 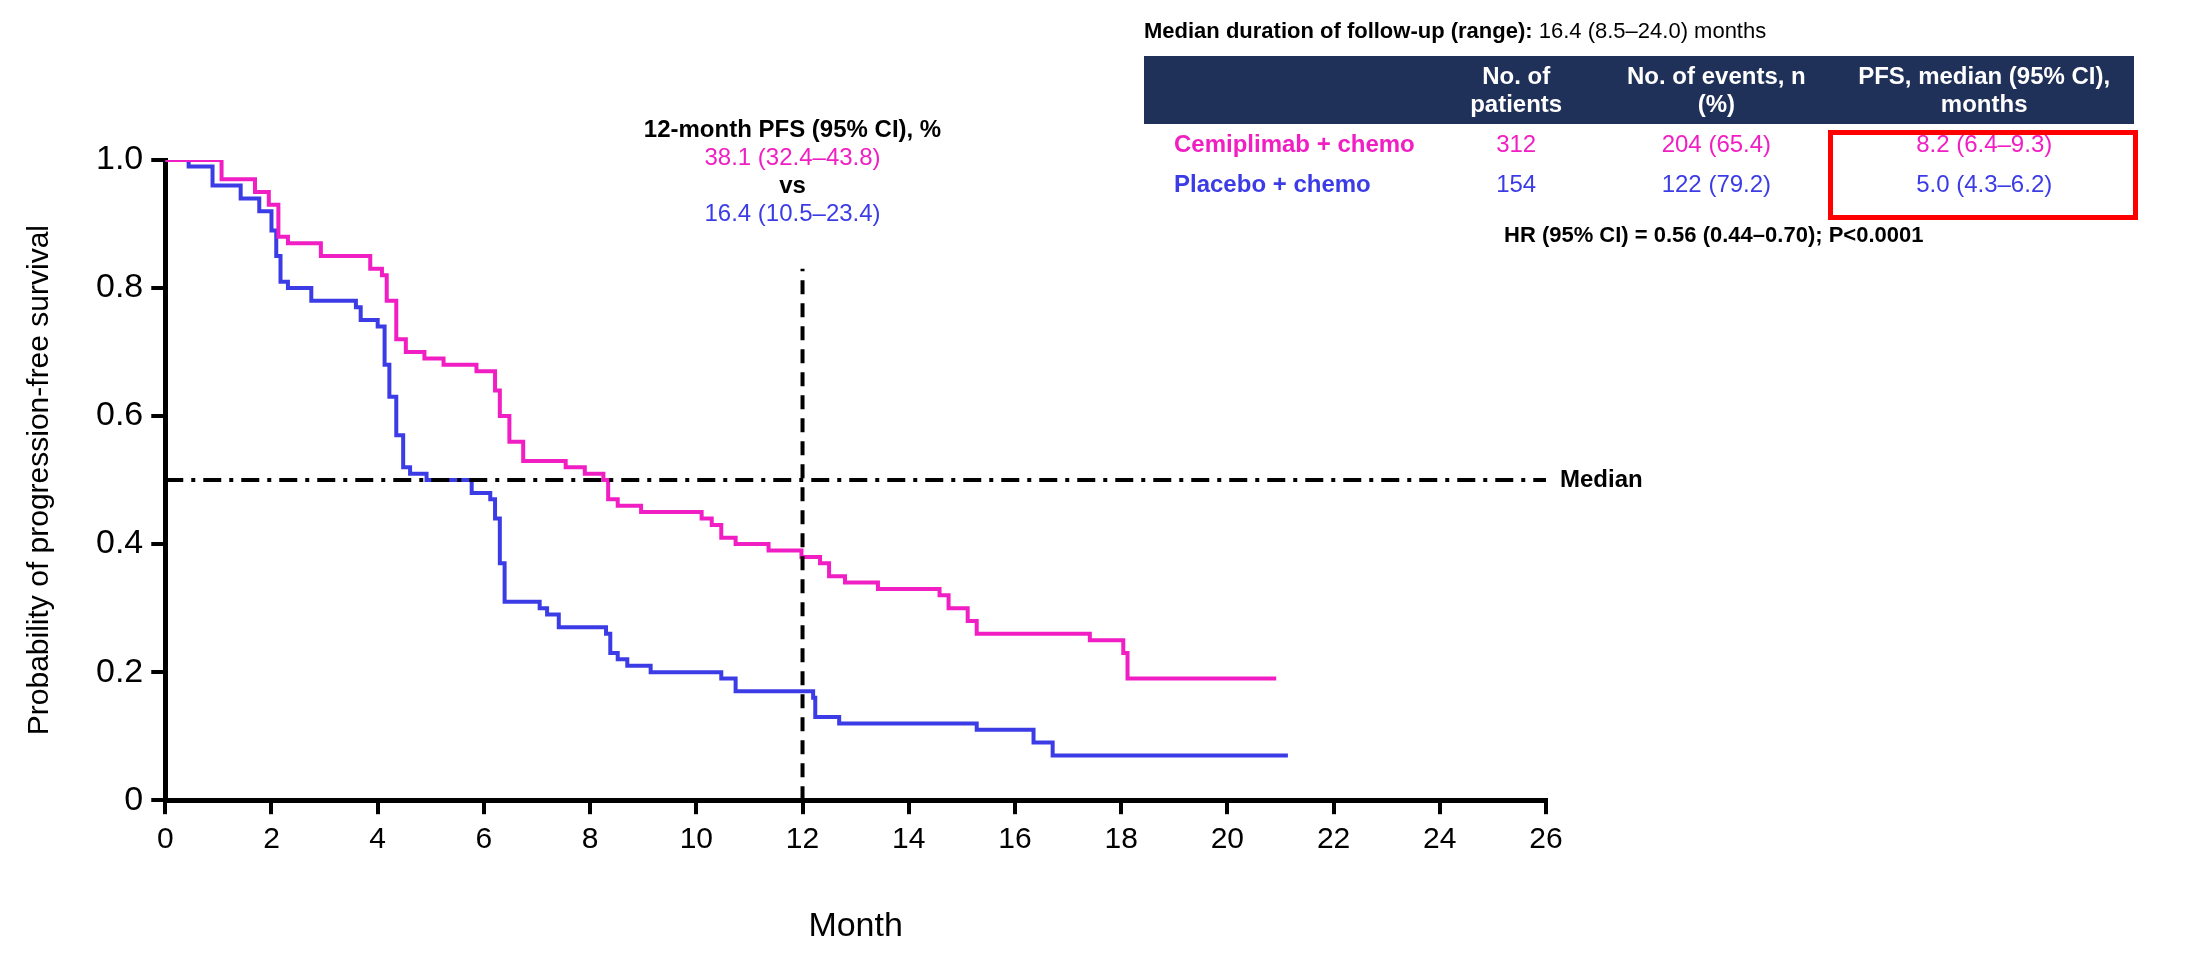 What do you see at coordinates (1227, 838) in the screenshot?
I see `x-tick-label: 20` at bounding box center [1227, 838].